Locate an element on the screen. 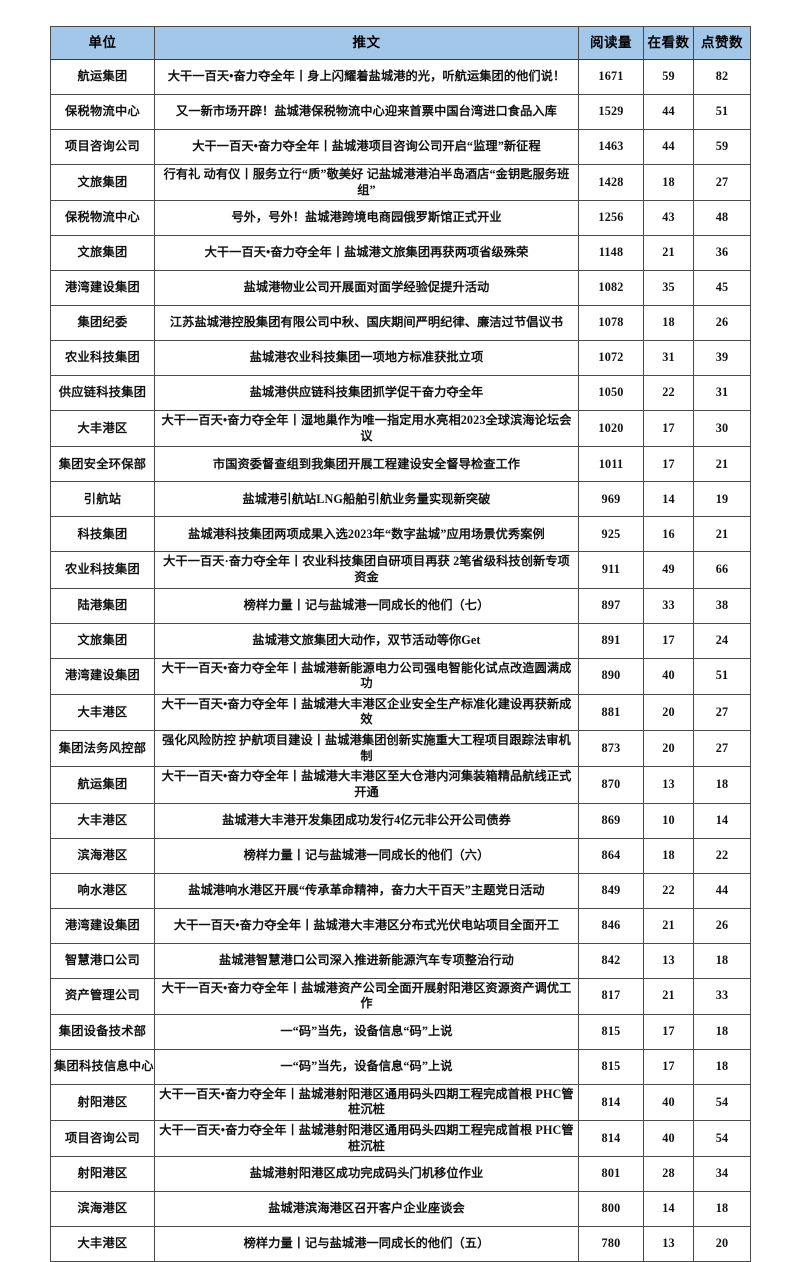 This screenshot has width=800, height=1262. cell-tweet: 大干一百天•奋力夺全年丨盐城港新能源电力公司强电智能化试点改造圆满成功 is located at coordinates (366, 676).